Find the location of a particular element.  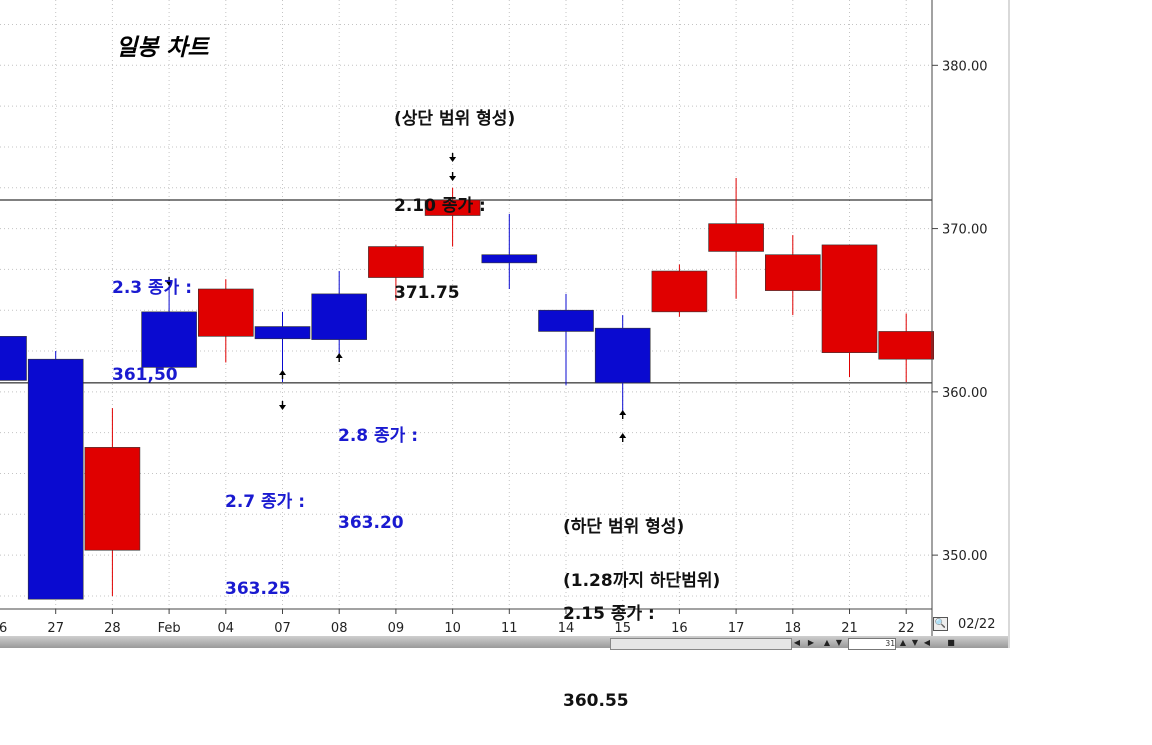

settings-icon: ■ is located at coordinates (951, 642).